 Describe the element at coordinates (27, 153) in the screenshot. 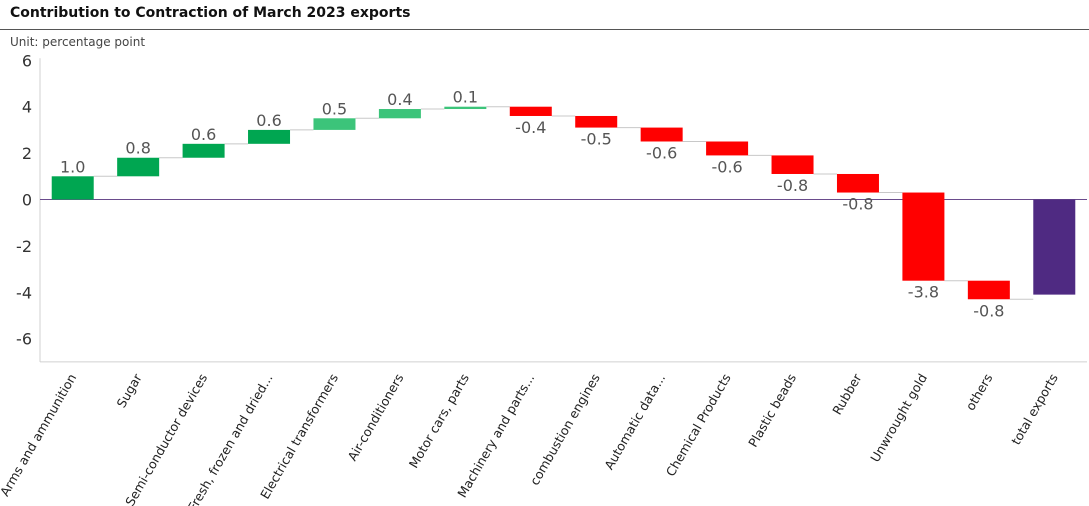

I see `y-tick-label: 2` at that location.